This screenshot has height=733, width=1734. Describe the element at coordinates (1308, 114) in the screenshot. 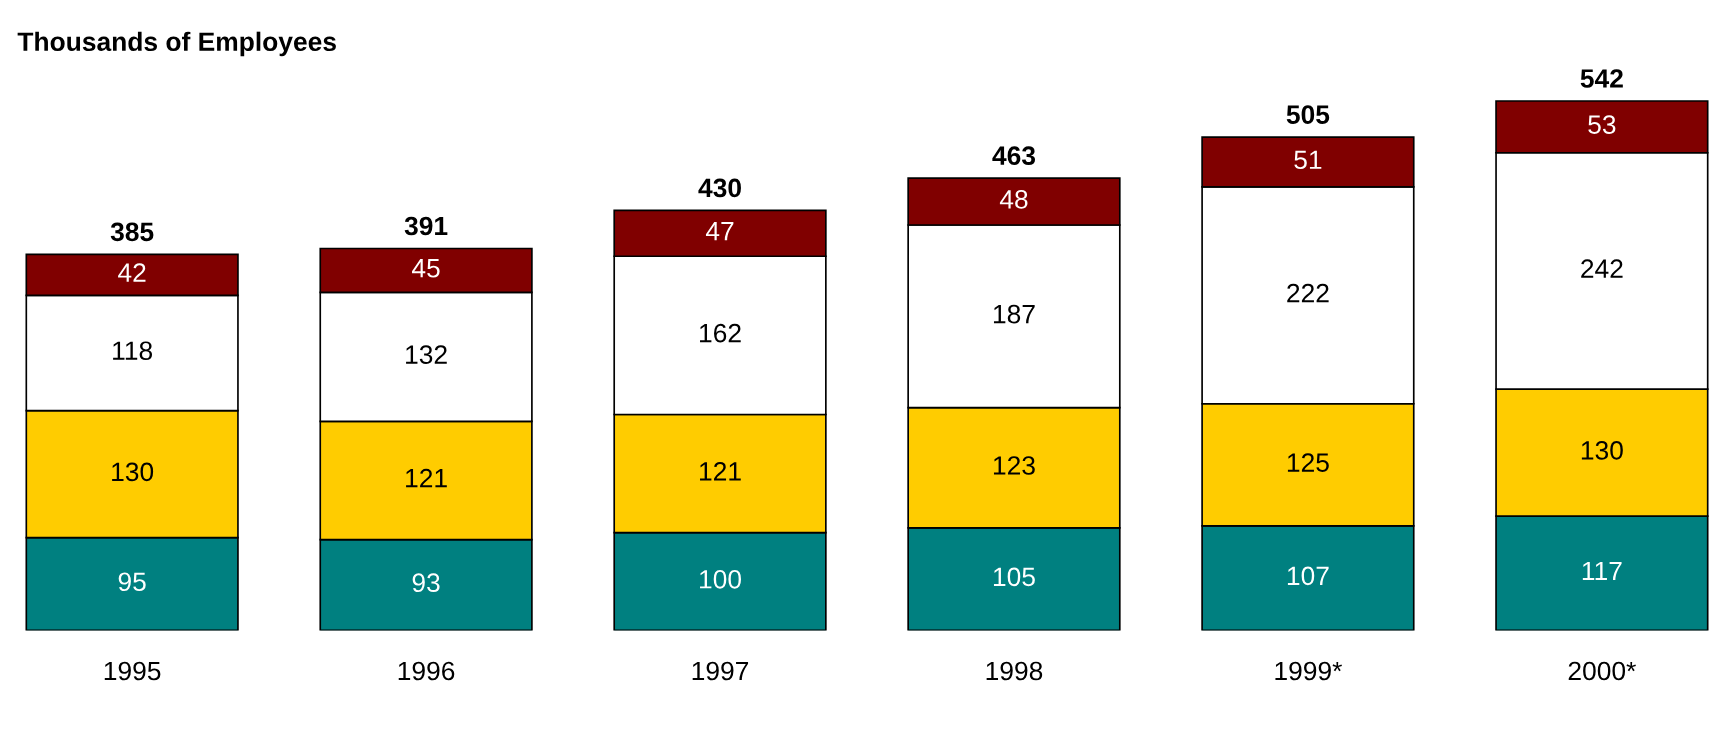

I see `total-label: 505` at that location.